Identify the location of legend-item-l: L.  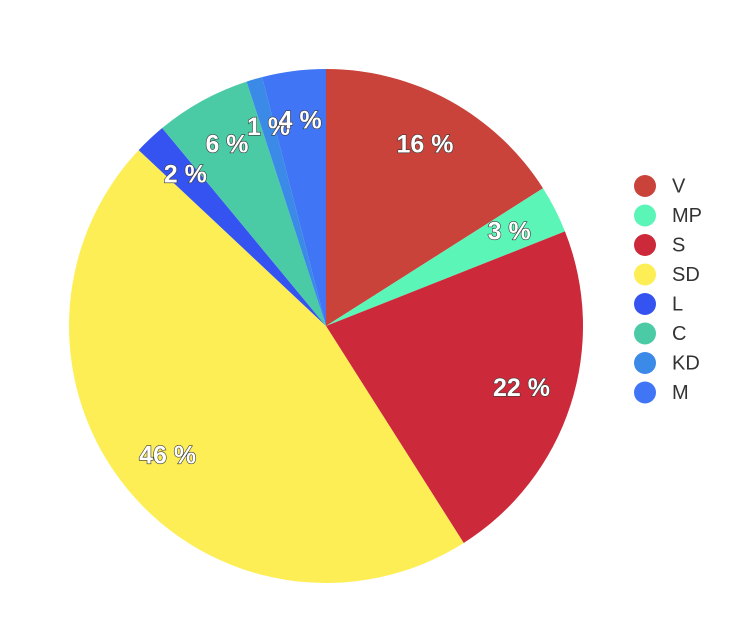
(658, 304).